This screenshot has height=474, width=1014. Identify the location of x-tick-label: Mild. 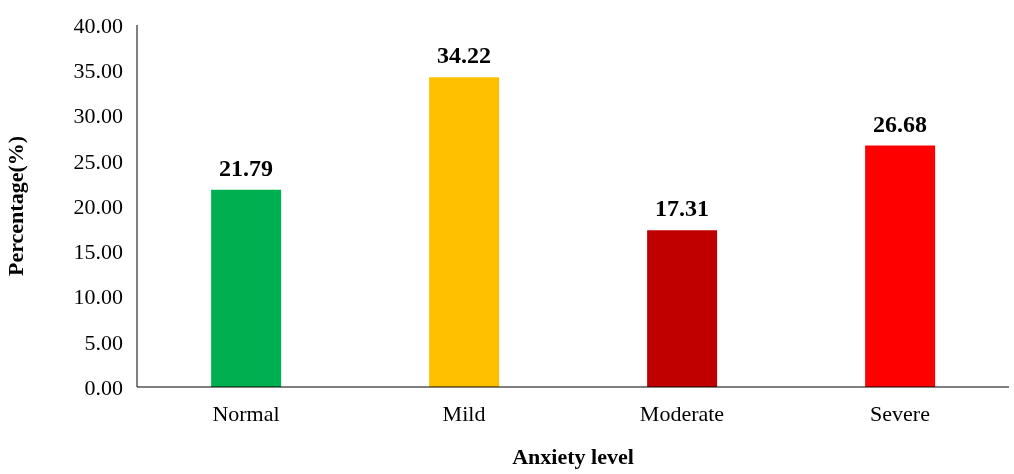
(464, 413).